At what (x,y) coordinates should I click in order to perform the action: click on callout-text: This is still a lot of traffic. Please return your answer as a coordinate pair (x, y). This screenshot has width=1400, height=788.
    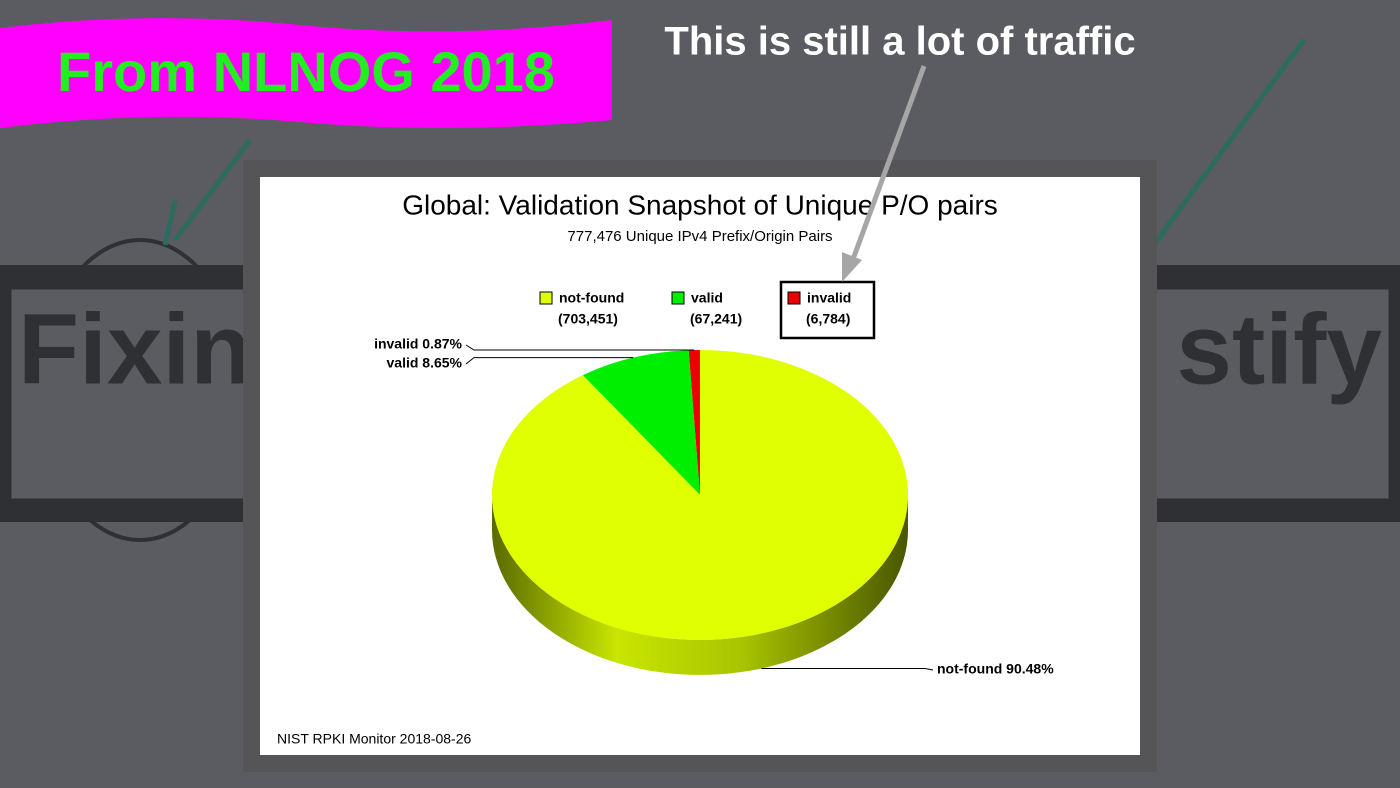
    Looking at the image, I should click on (899, 42).